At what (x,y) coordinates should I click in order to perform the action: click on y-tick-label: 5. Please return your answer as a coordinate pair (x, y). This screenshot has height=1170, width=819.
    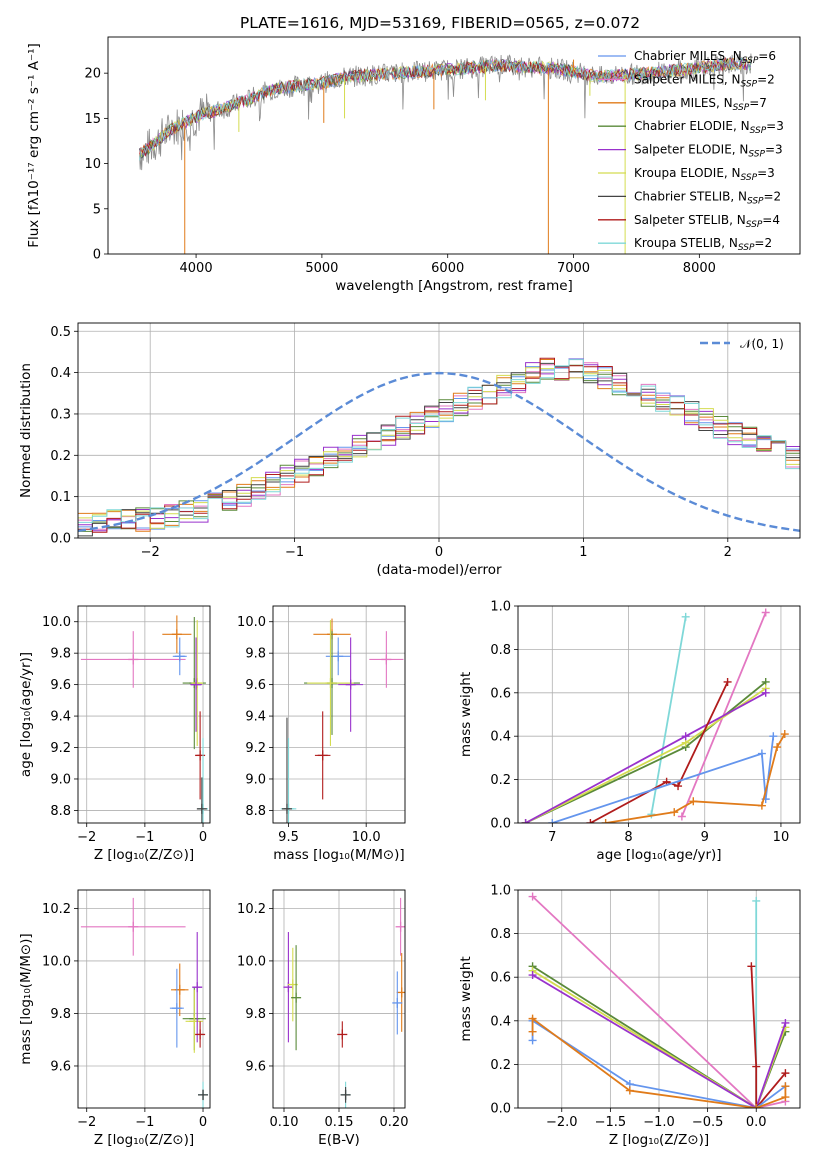
    Looking at the image, I should click on (97, 209).